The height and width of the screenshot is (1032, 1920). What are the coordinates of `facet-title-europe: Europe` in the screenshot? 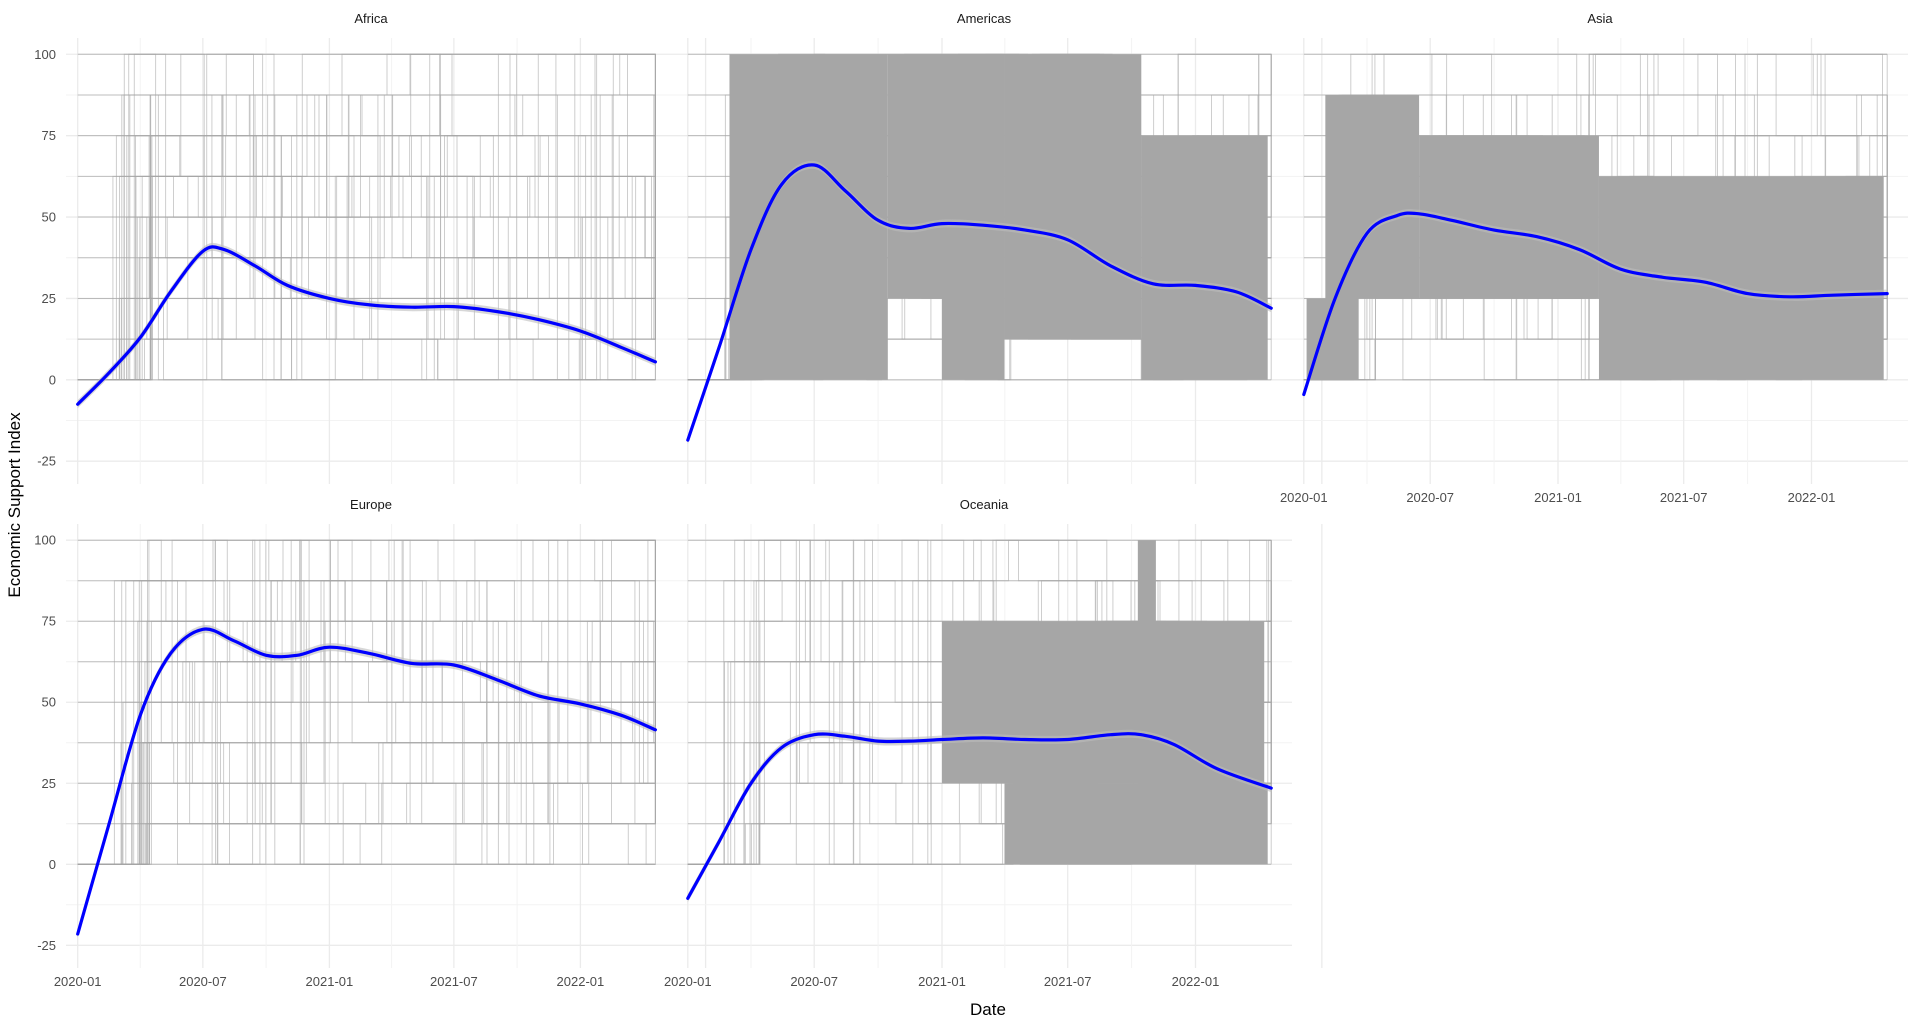 It's located at (371, 504).